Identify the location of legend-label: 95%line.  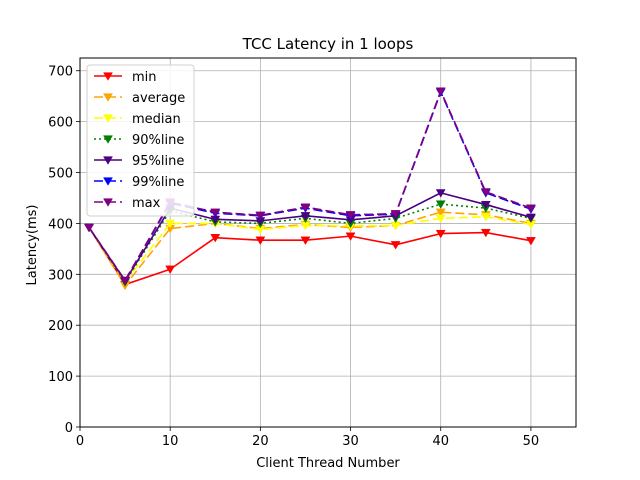
(158, 161).